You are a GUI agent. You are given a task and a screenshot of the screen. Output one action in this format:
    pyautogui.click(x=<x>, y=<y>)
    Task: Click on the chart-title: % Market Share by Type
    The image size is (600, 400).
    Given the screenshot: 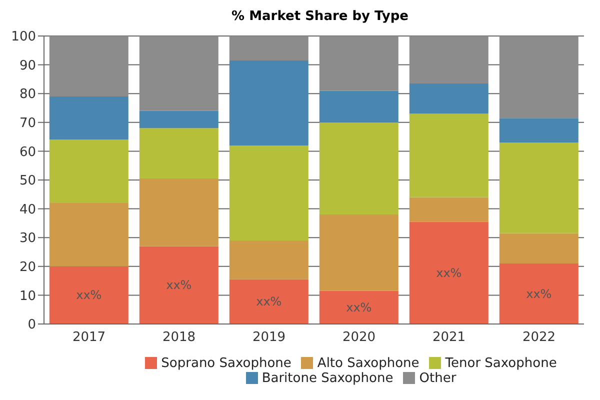 What is the action you would take?
    pyautogui.click(x=320, y=17)
    